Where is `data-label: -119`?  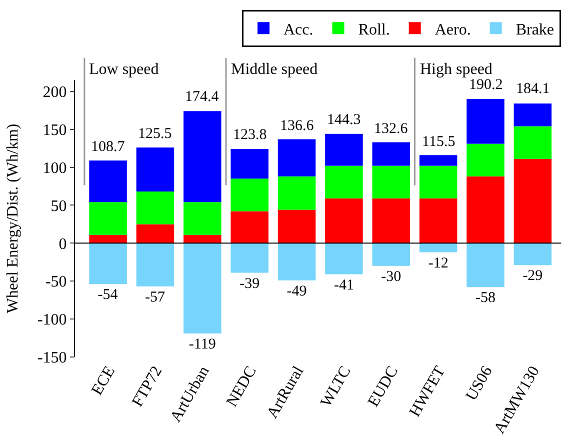
data-label: -119 is located at coordinates (202, 344).